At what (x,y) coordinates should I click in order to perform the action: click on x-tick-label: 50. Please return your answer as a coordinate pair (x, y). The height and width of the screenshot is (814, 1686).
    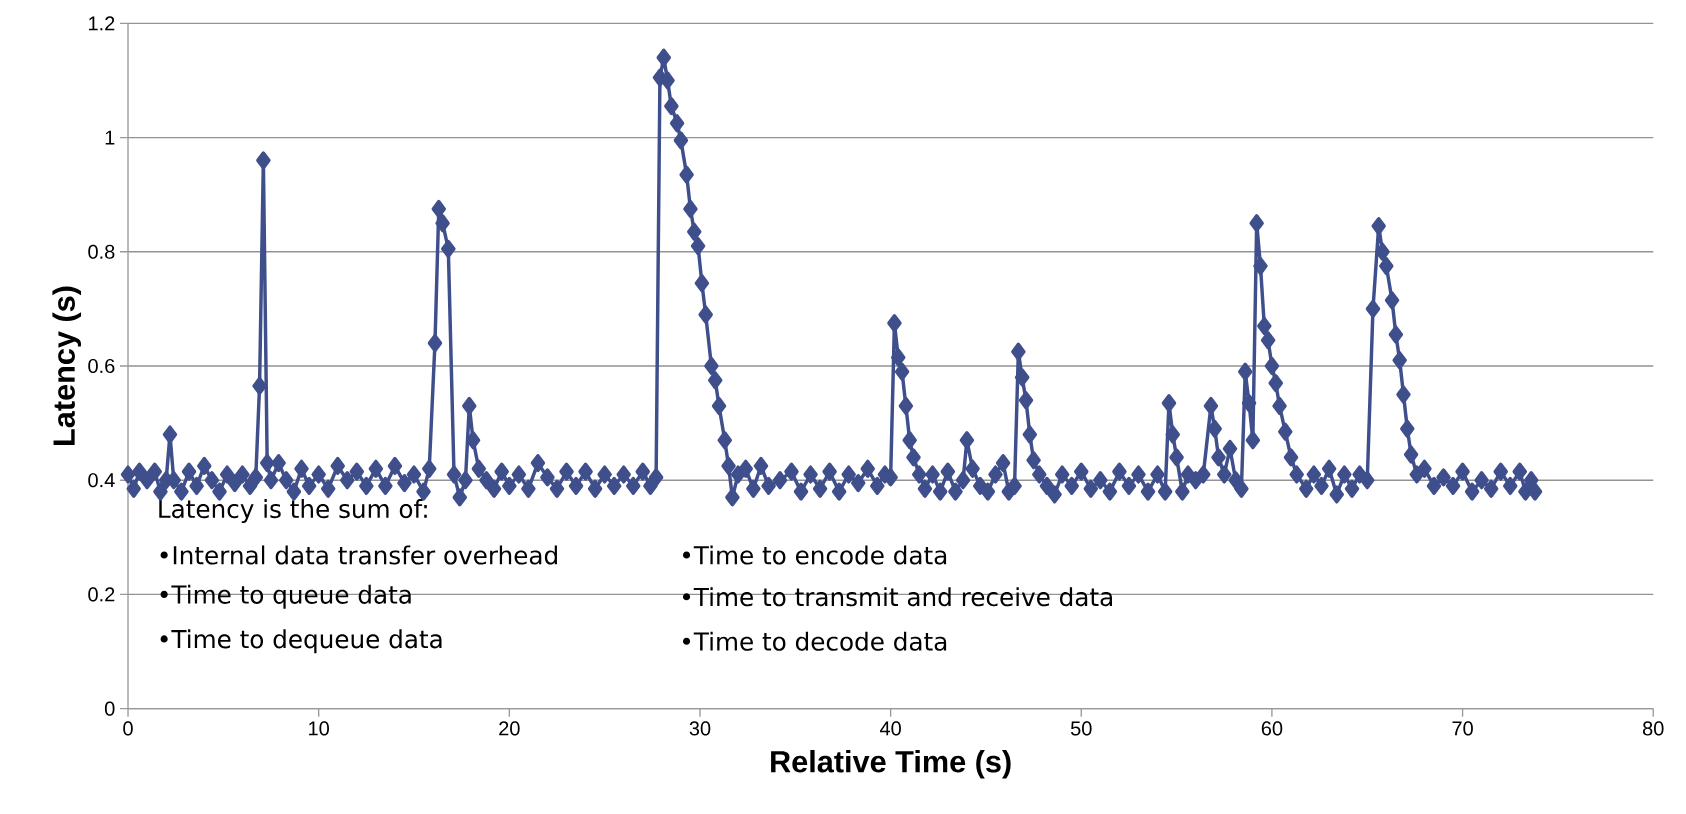
    Looking at the image, I should click on (1081, 728).